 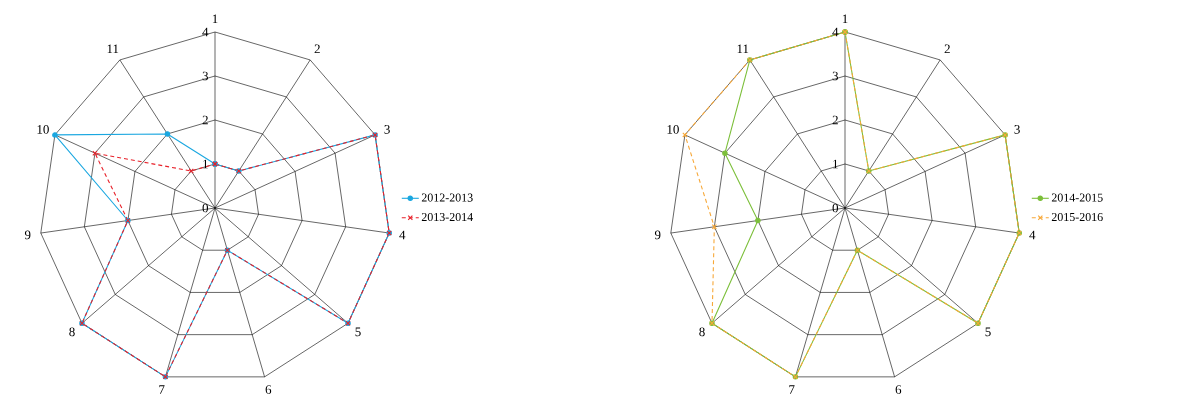 What do you see at coordinates (1077, 217) in the screenshot?
I see `legend-label: 2015-2016` at bounding box center [1077, 217].